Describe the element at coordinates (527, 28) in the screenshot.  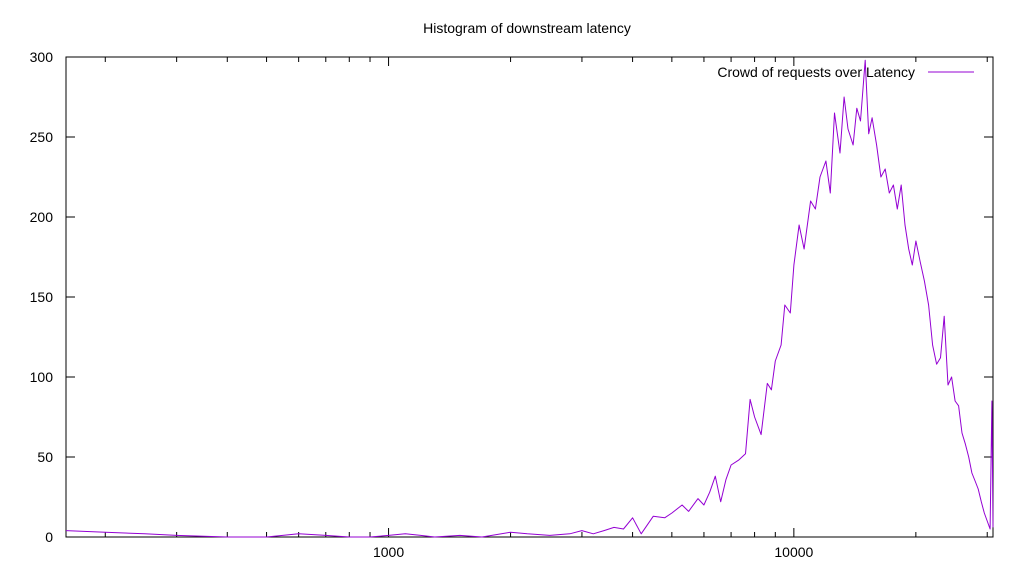
I see `chart-title: Histogram of downstream latency` at that location.